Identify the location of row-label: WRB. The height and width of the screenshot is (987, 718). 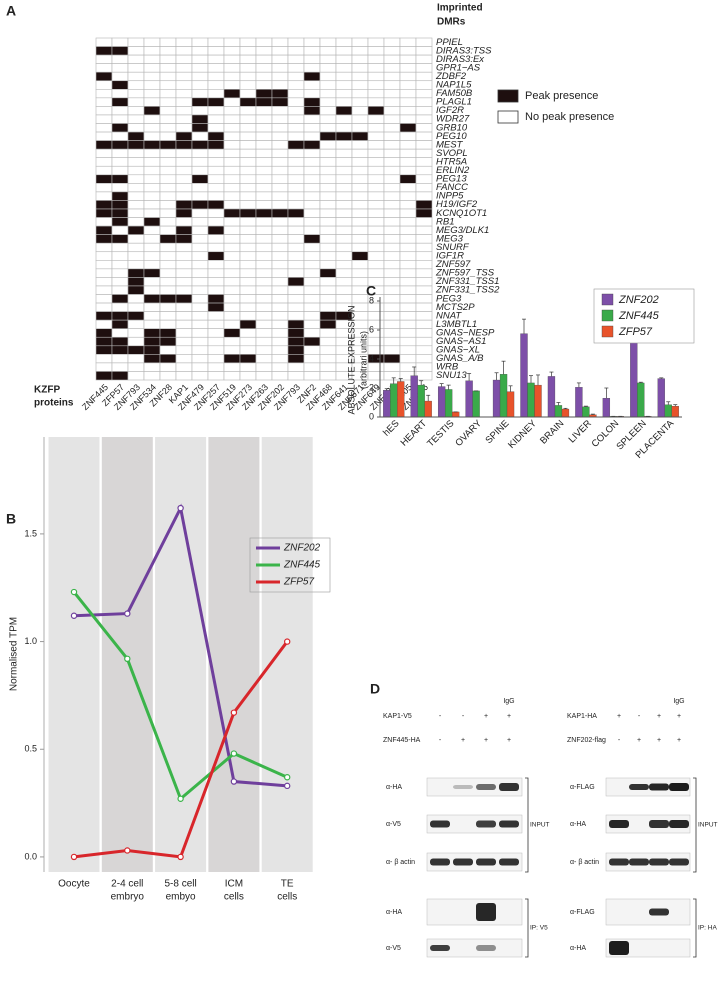
(447, 367).